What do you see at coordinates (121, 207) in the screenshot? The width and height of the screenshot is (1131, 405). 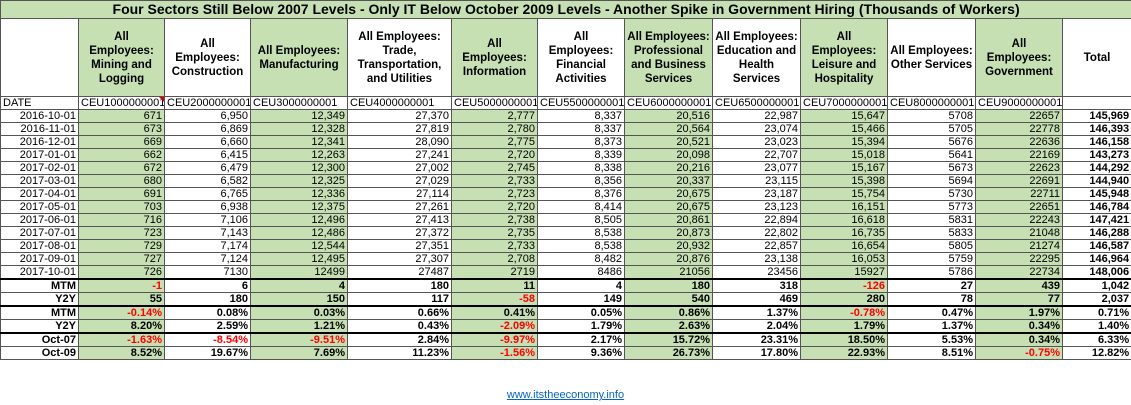 I see `table-cell: 703` at bounding box center [121, 207].